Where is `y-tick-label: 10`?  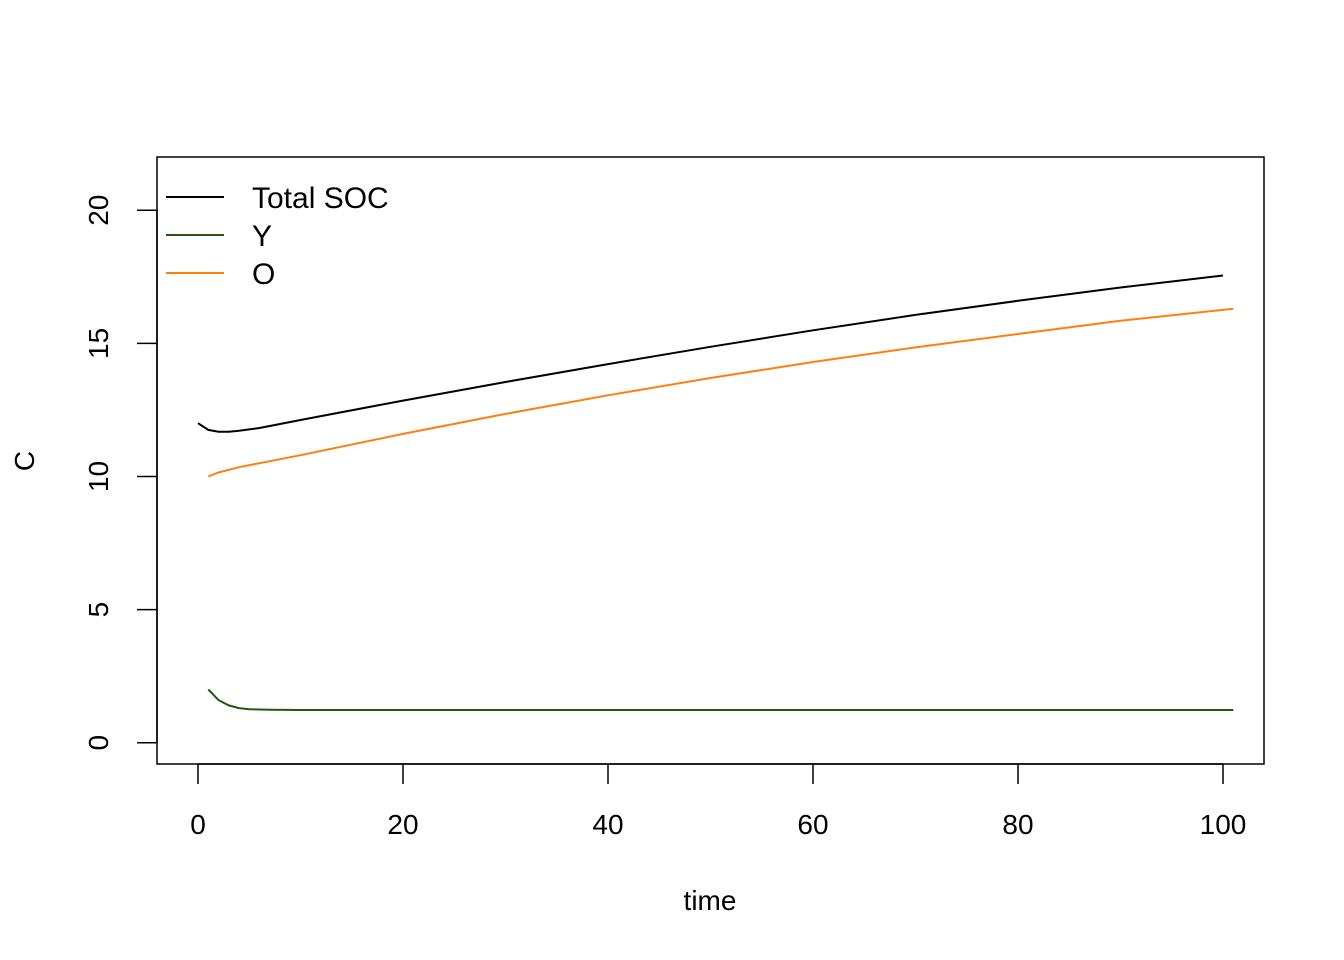
y-tick-label: 10 is located at coordinates (98, 476).